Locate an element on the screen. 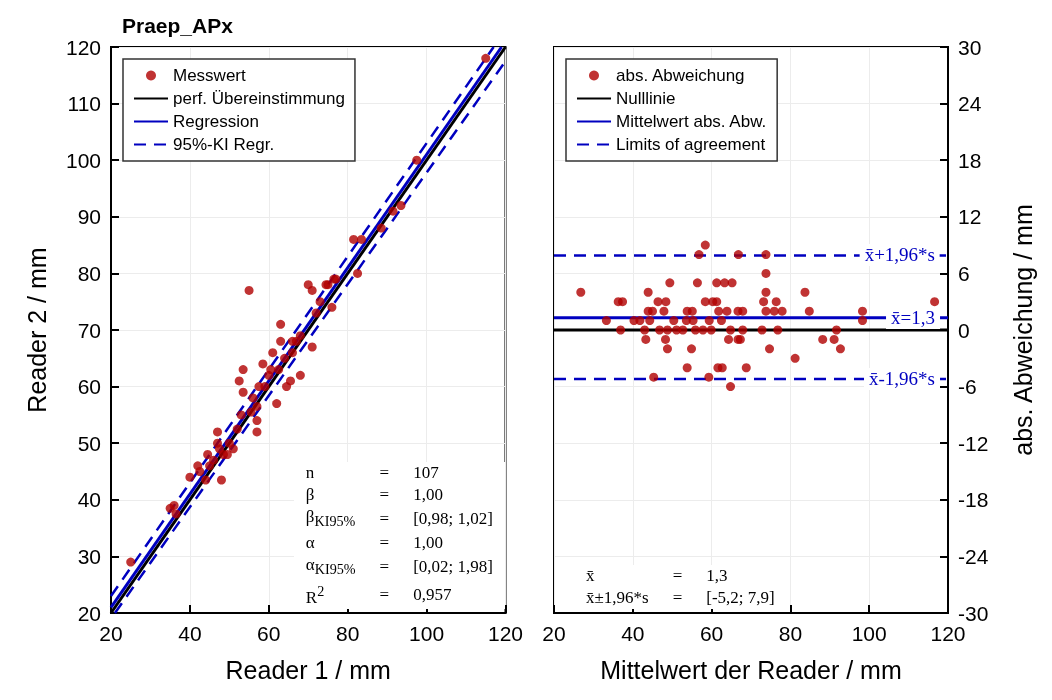 The image size is (1052, 700). legend-label: 95%-KI Regr. is located at coordinates (224, 144).